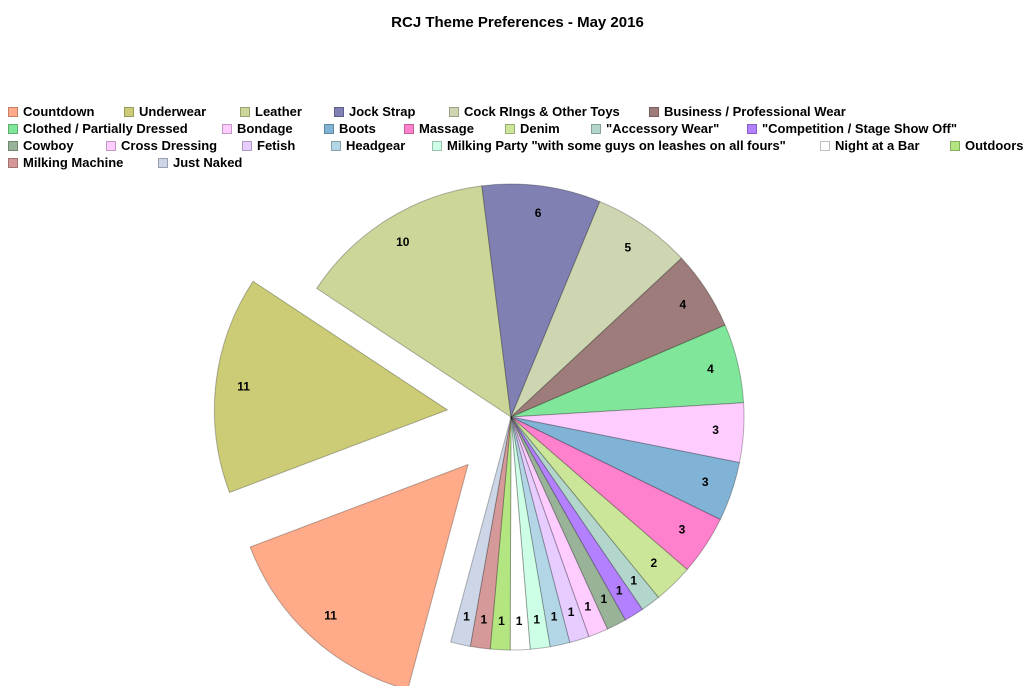 The height and width of the screenshot is (686, 1035). Describe the element at coordinates (382, 111) in the screenshot. I see `legend-label: Jock Strap` at that location.